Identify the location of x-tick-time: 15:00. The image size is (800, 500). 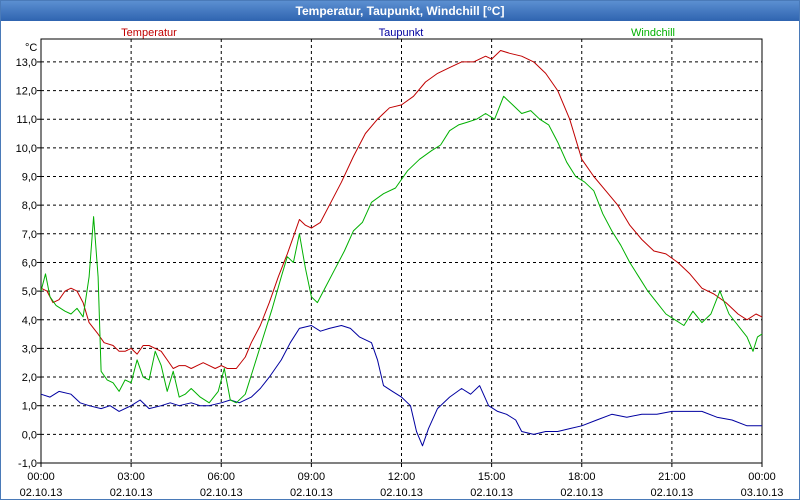
(492, 477).